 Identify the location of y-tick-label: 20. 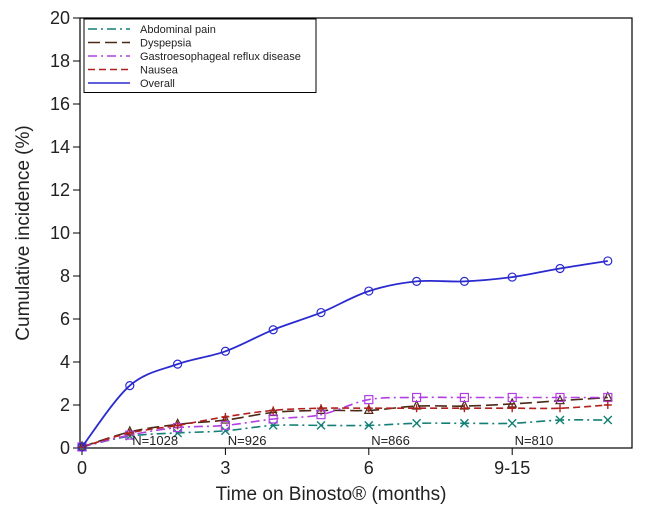
(60, 18).